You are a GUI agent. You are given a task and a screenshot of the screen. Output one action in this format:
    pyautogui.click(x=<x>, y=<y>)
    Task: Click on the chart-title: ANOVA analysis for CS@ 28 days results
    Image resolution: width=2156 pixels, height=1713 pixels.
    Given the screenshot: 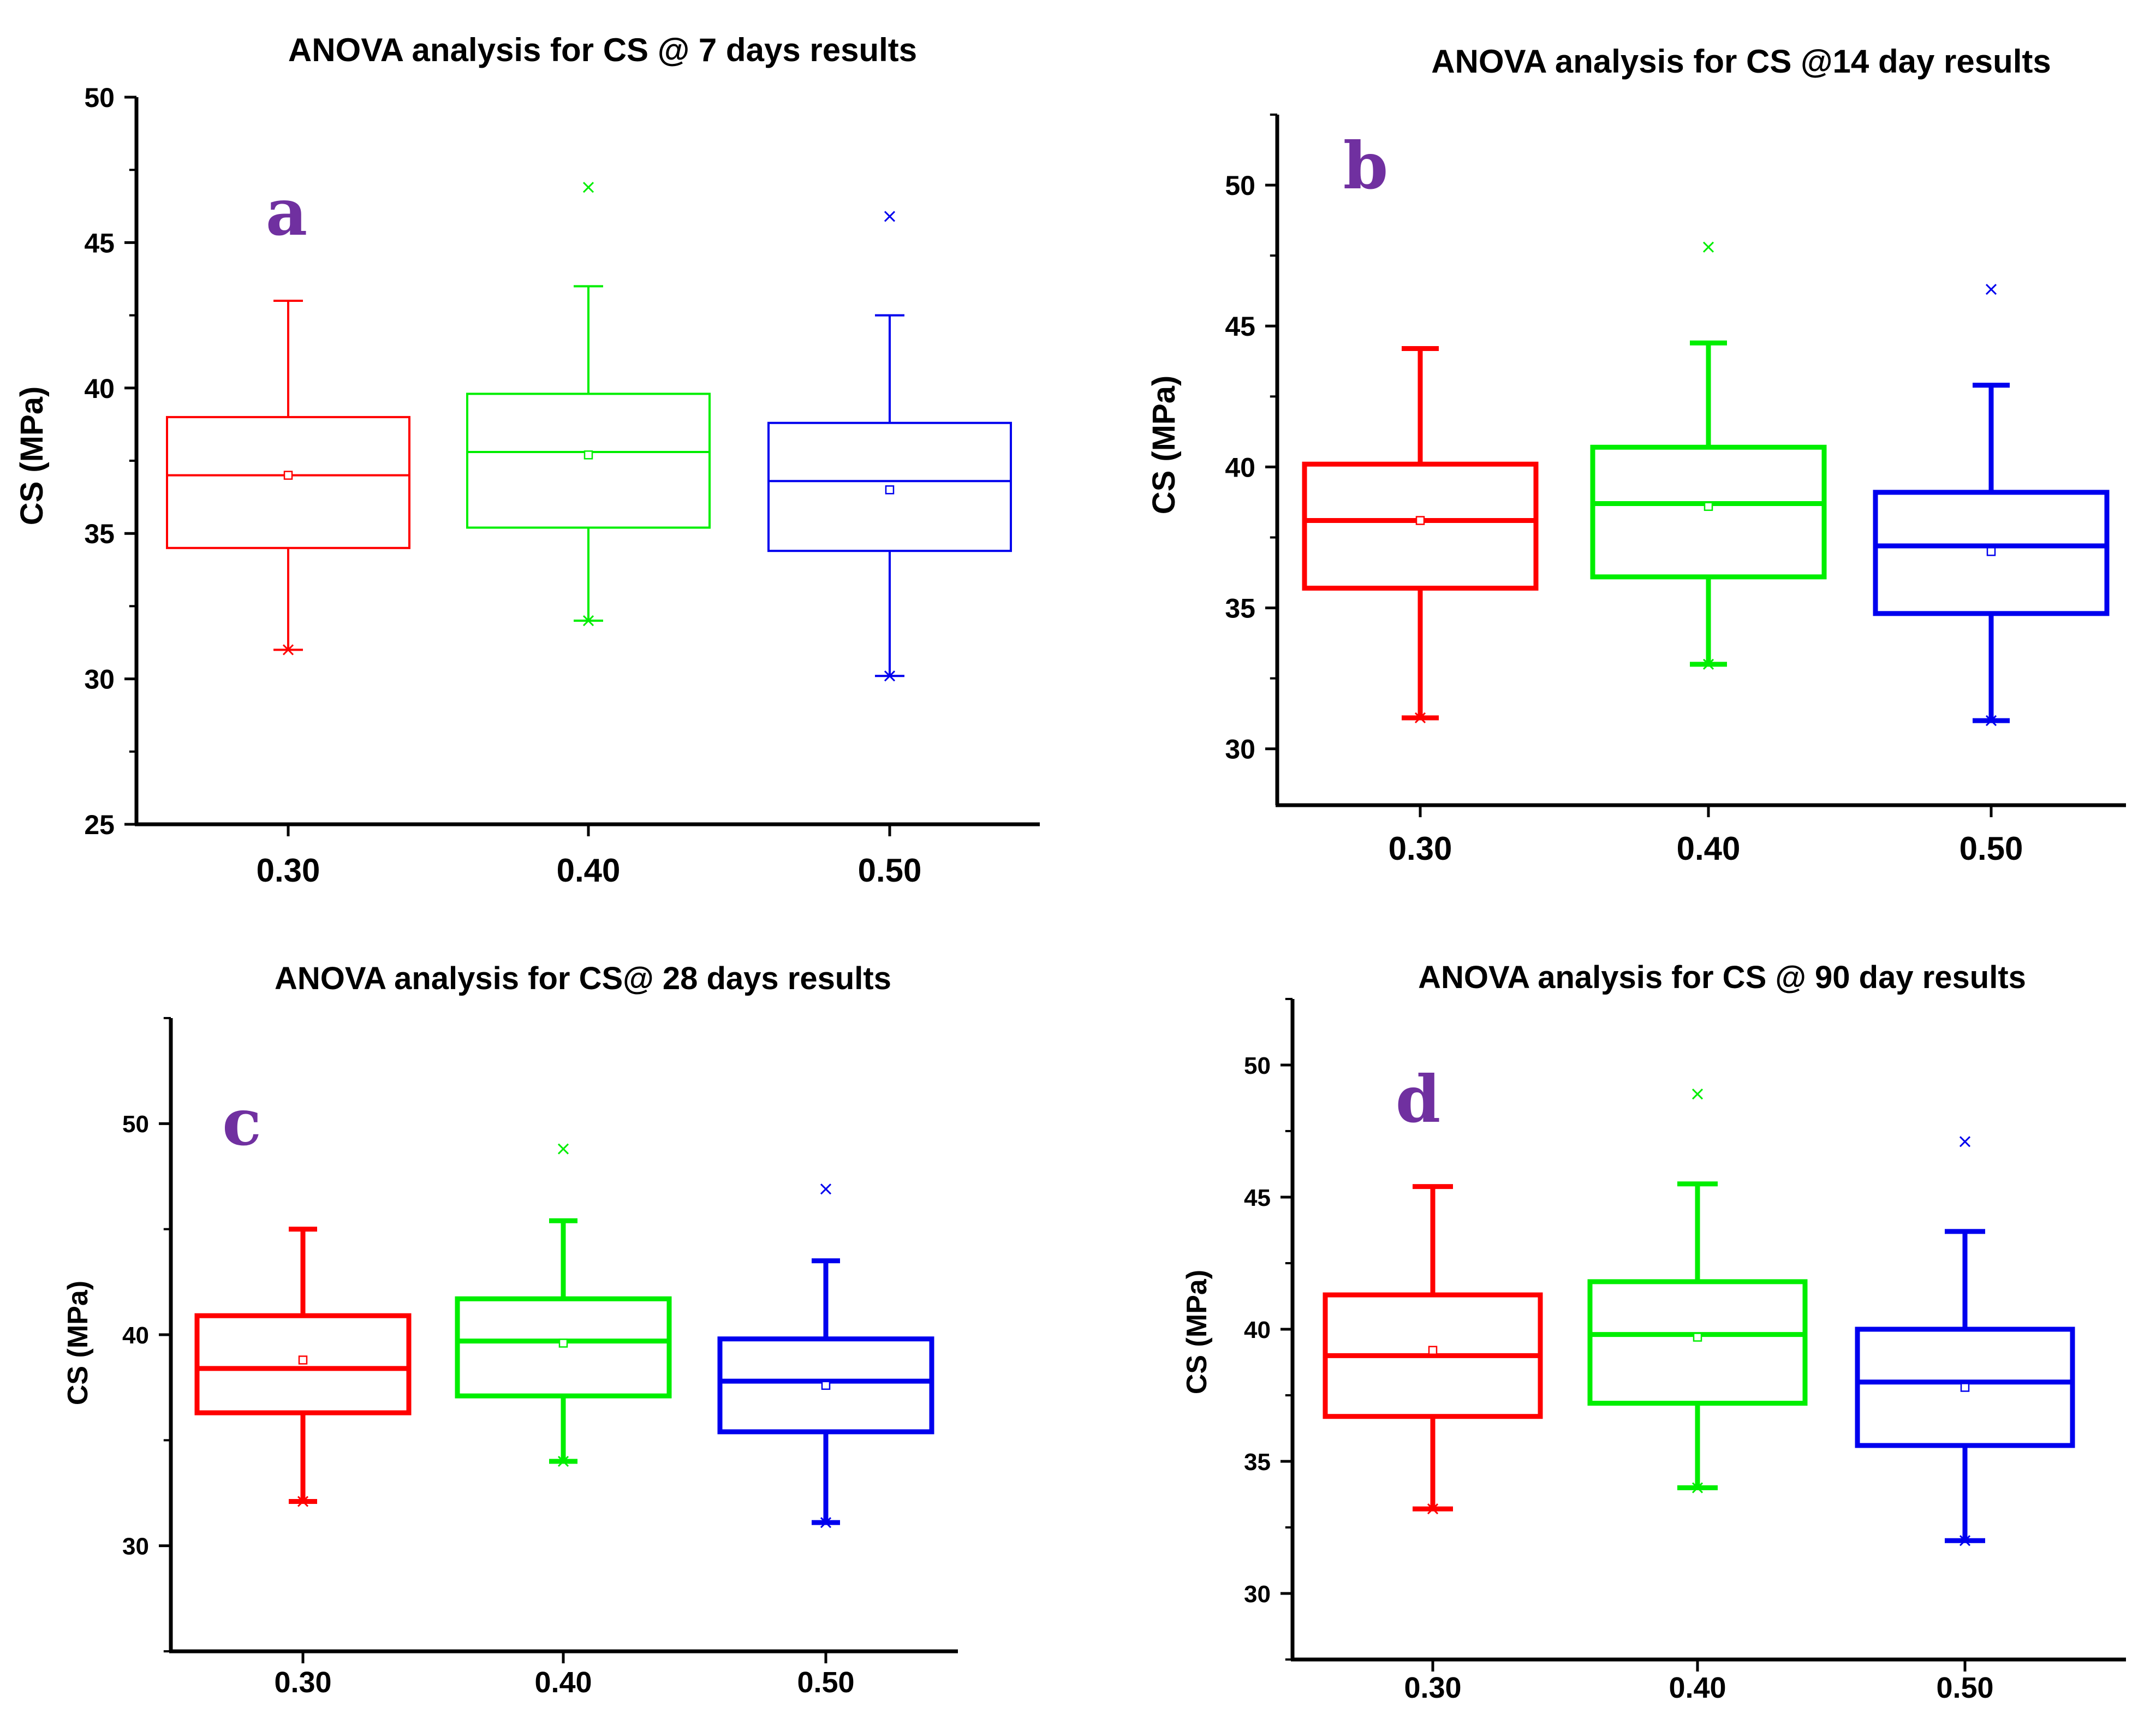 What is the action you would take?
    pyautogui.click(x=583, y=978)
    